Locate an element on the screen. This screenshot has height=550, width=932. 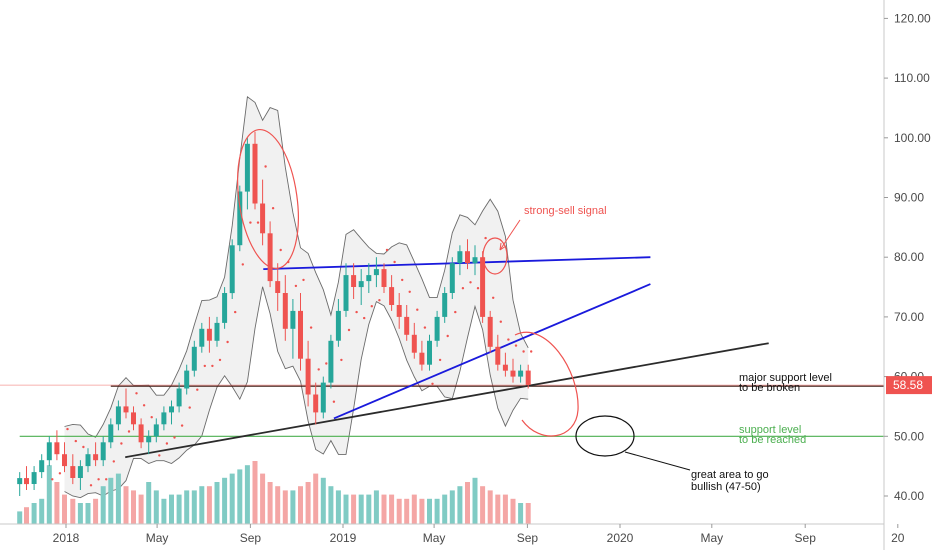
price-tick-label: 100.00 is located at coordinates (912, 138).